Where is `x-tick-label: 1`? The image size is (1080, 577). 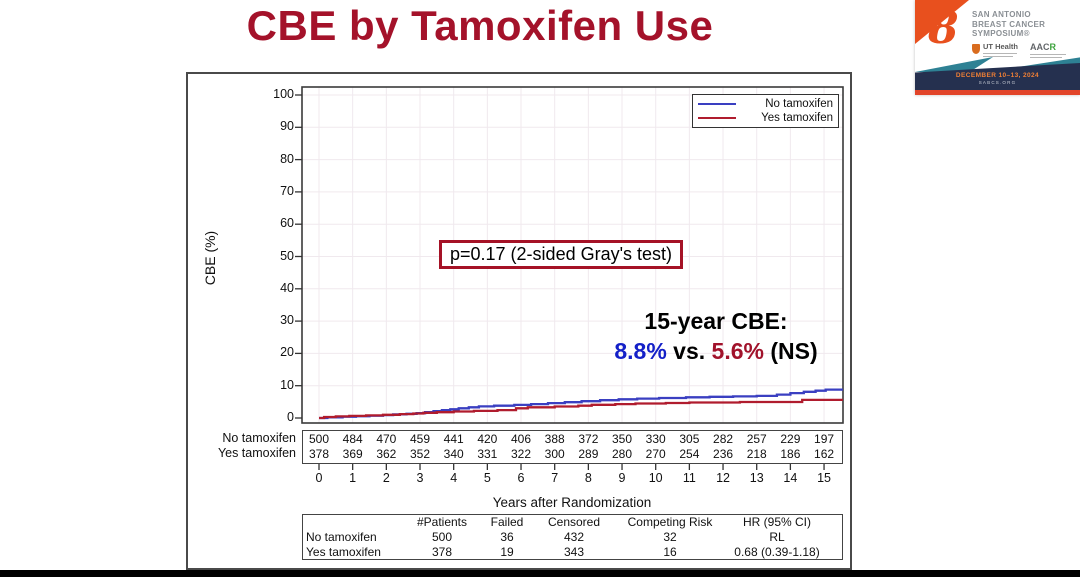 x-tick-label: 1 is located at coordinates (353, 478).